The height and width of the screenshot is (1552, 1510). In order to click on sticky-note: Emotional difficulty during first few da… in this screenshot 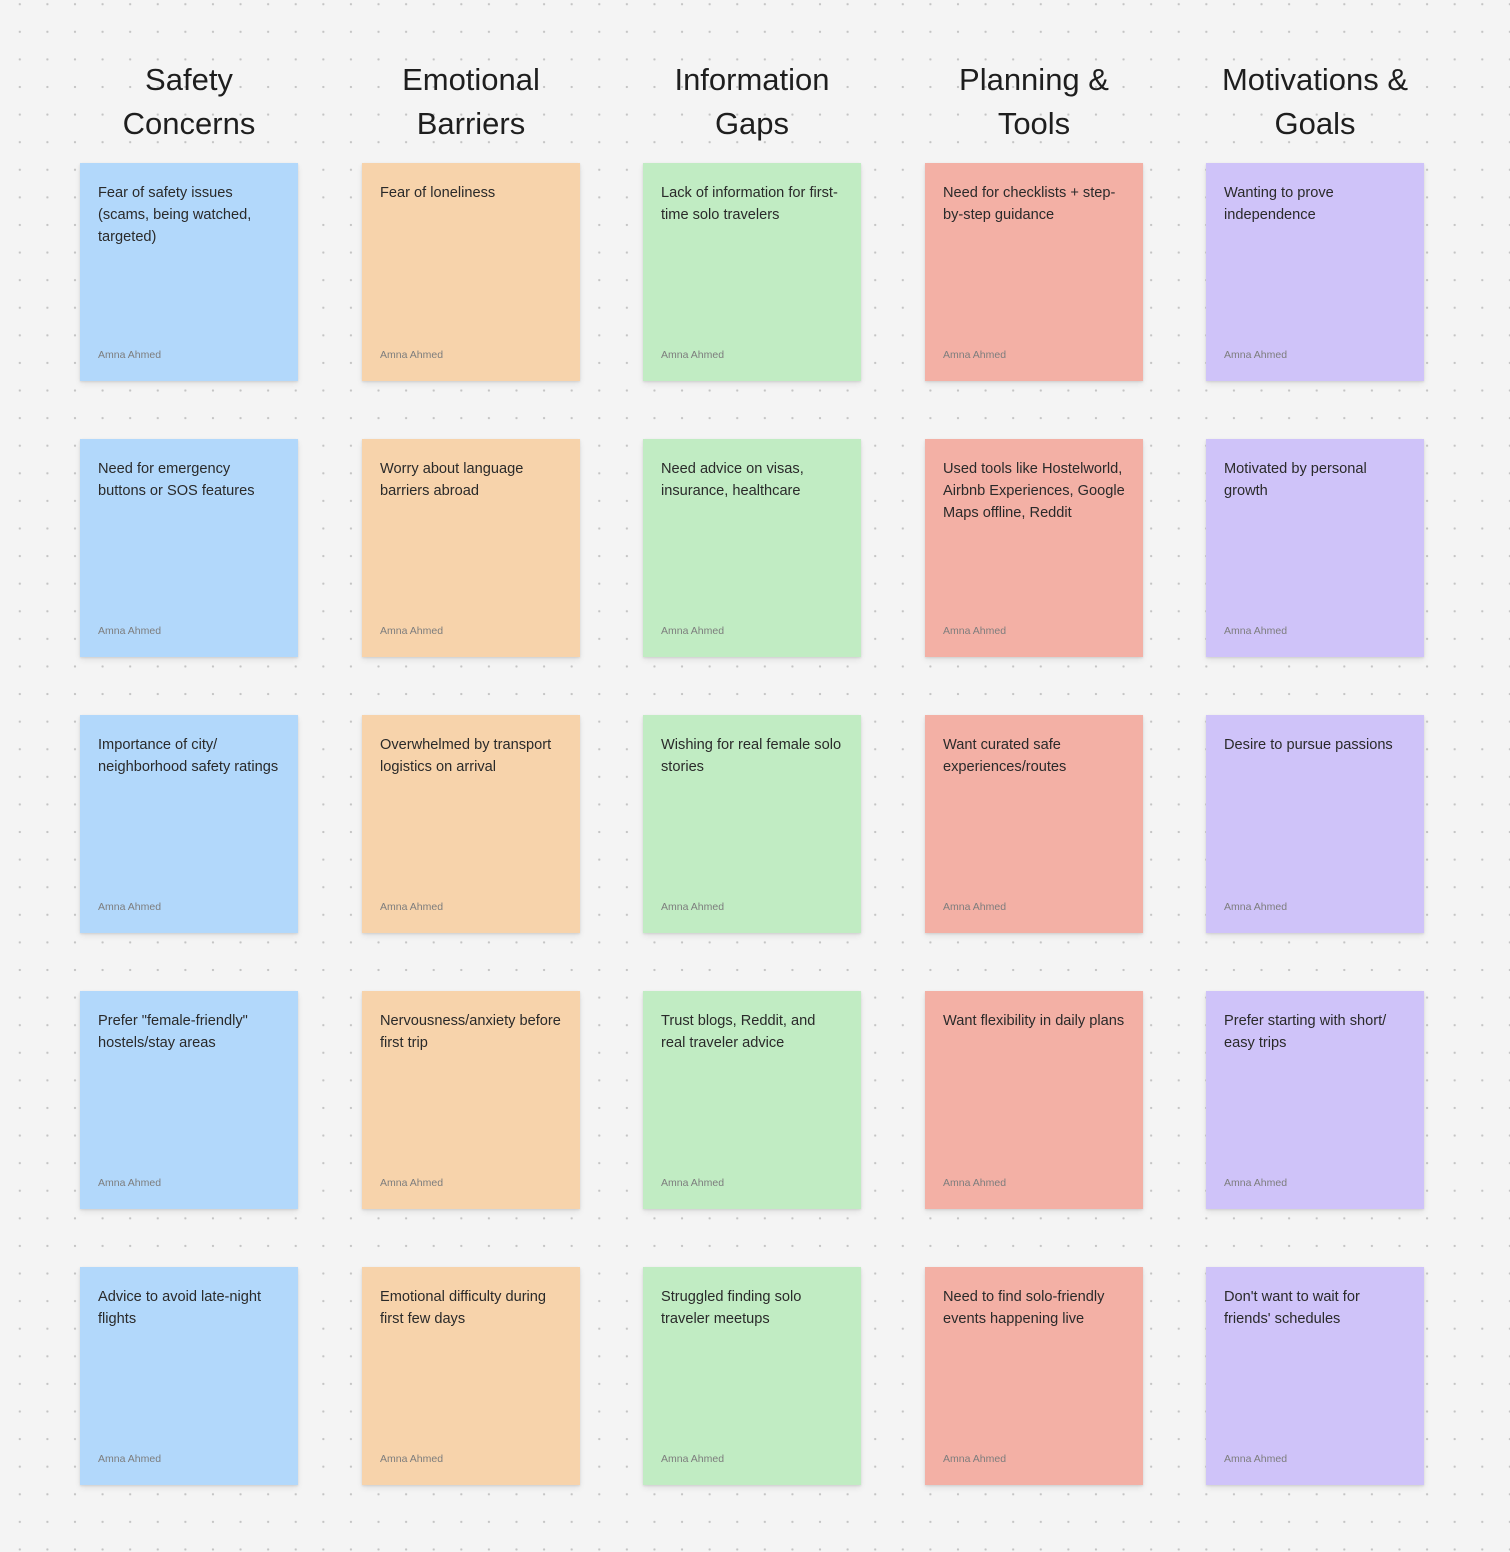, I will do `click(471, 1376)`.